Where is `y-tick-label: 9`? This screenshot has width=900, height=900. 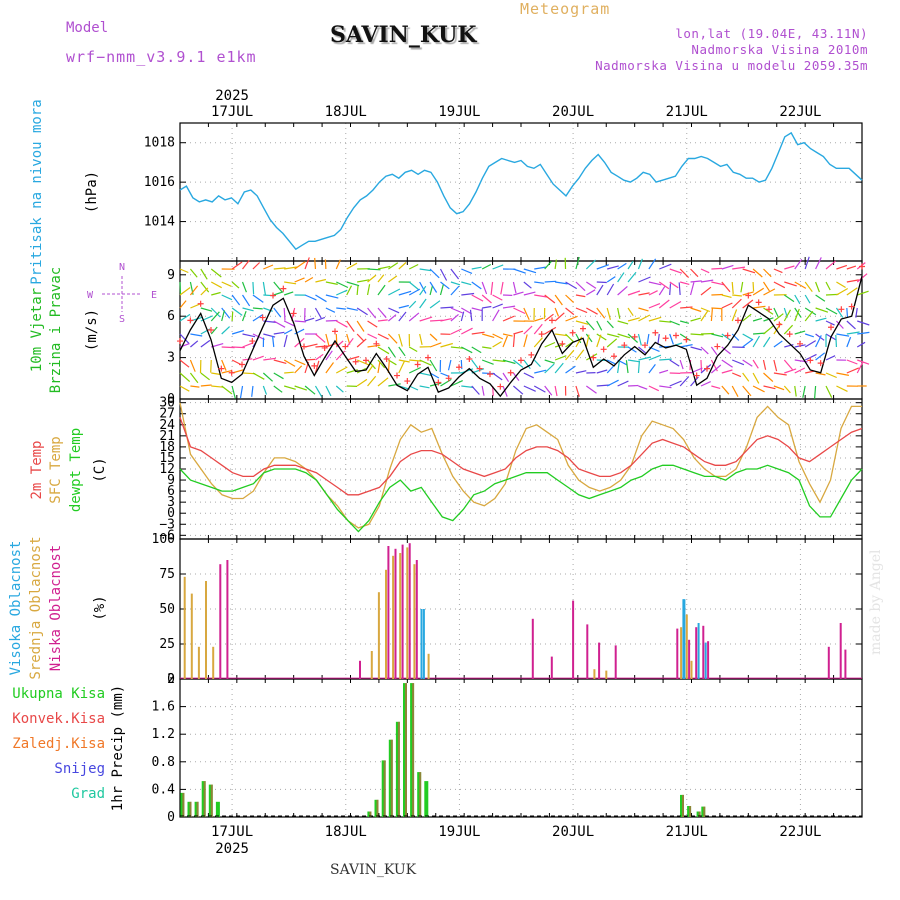 y-tick-label: 9 is located at coordinates (171, 275).